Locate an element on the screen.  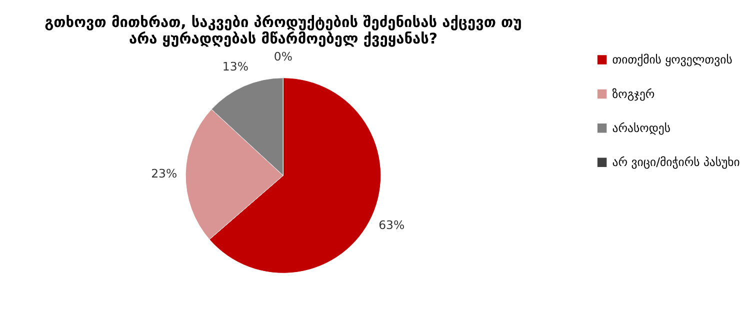
data-label: 63% is located at coordinates (391, 225).